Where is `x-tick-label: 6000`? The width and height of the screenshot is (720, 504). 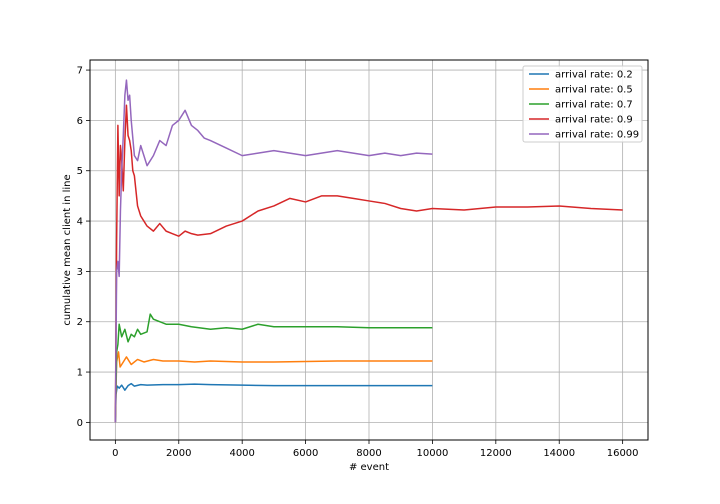 x-tick-label: 6000 is located at coordinates (305, 453).